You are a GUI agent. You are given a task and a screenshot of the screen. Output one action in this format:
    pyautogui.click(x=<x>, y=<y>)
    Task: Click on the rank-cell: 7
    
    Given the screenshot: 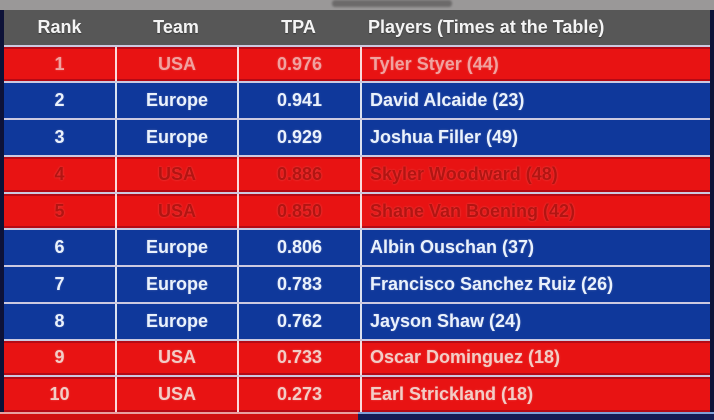 What is the action you would take?
    pyautogui.click(x=59, y=284)
    